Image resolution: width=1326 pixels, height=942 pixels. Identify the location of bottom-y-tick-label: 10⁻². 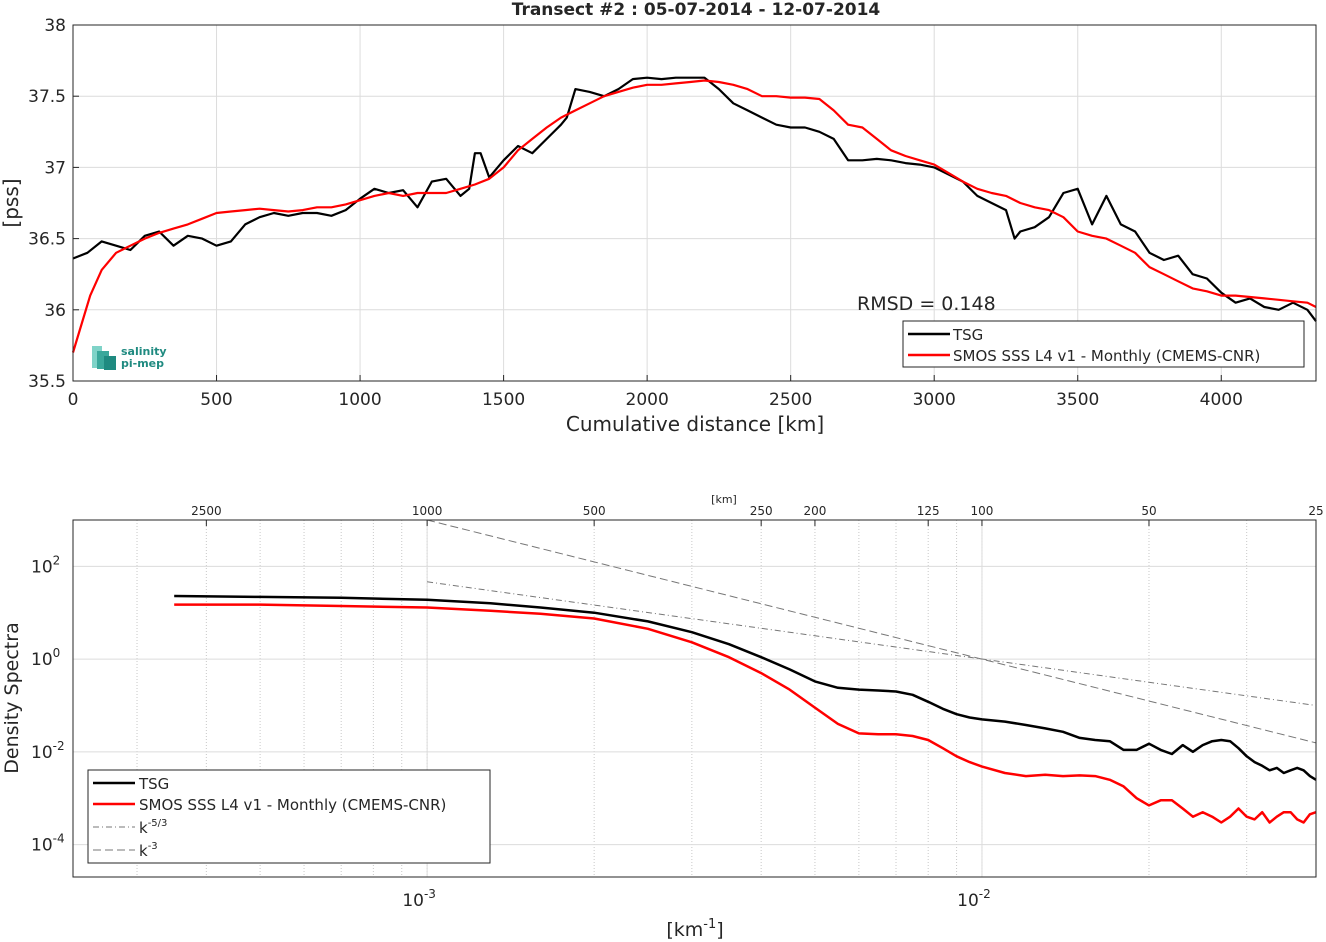
(48, 751).